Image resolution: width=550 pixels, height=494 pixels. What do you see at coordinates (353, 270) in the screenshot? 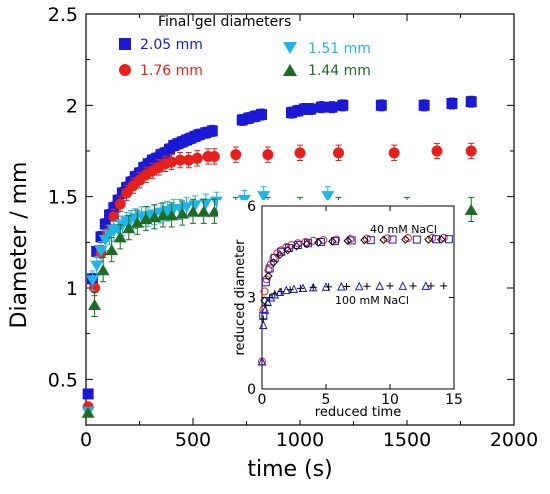
I see `inset-series-diamond-open` at bounding box center [353, 270].